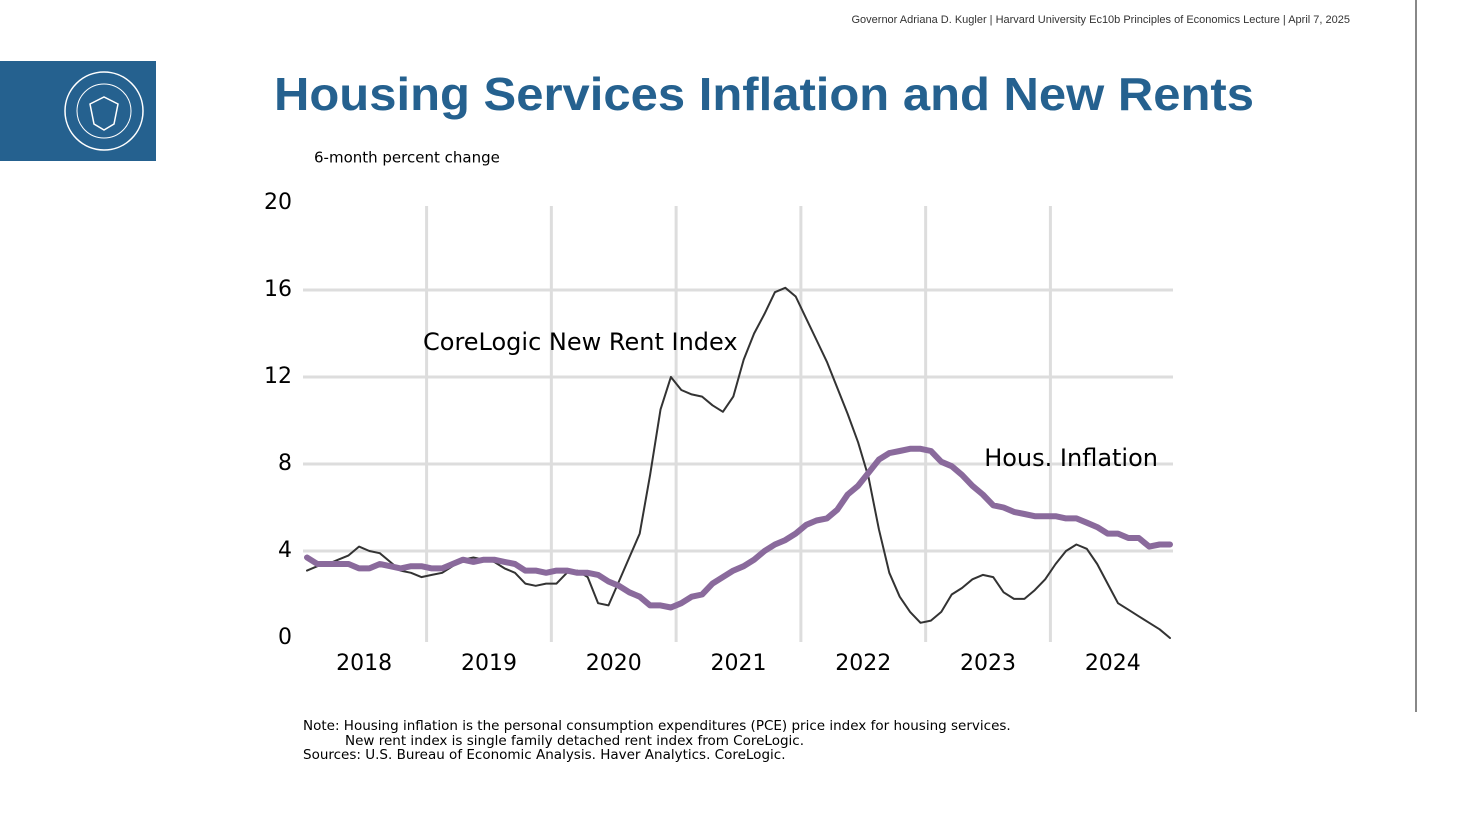  I want to click on x-tick-label: 2022, so click(863, 663).